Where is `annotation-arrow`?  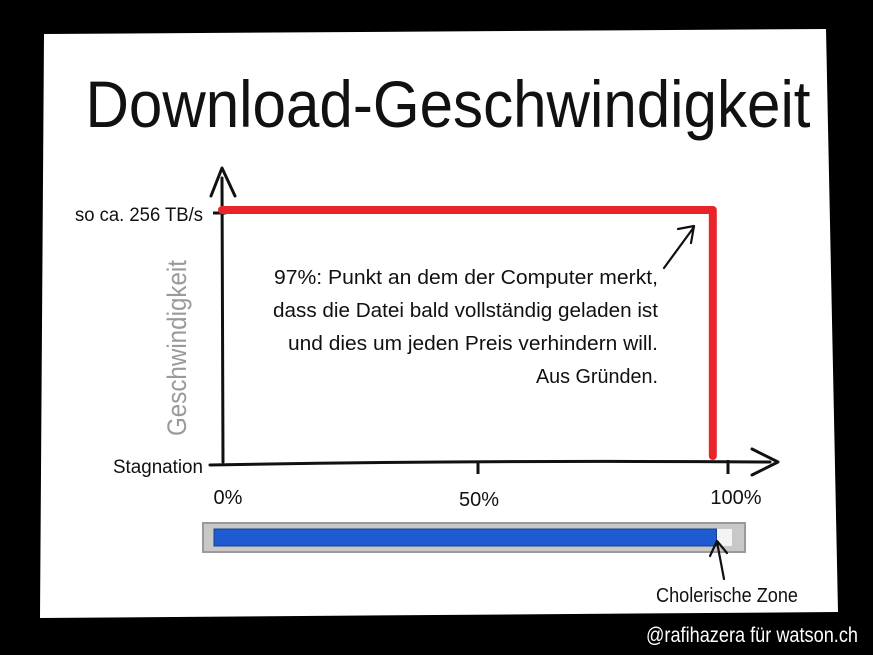
annotation-arrow is located at coordinates (679, 247).